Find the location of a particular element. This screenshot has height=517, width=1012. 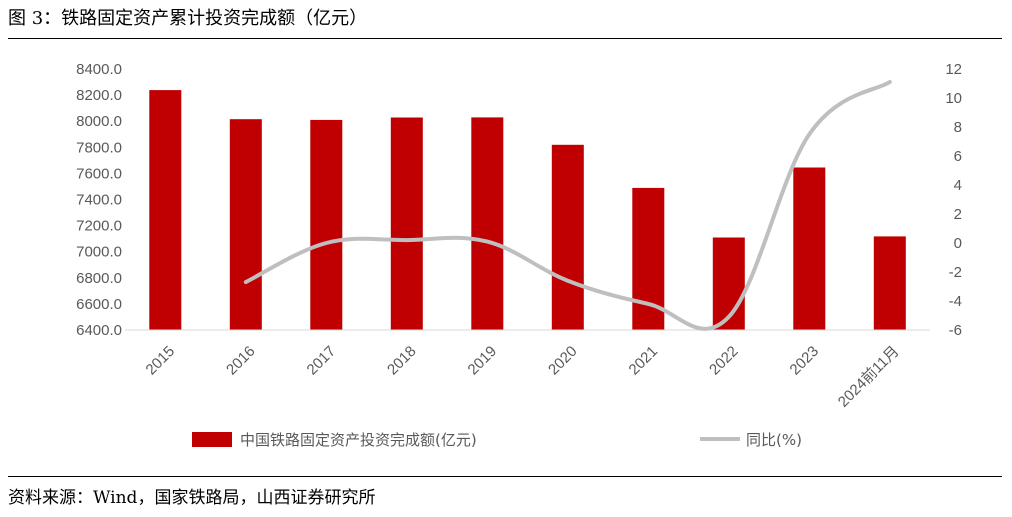

bar-2015 is located at coordinates (165, 210).